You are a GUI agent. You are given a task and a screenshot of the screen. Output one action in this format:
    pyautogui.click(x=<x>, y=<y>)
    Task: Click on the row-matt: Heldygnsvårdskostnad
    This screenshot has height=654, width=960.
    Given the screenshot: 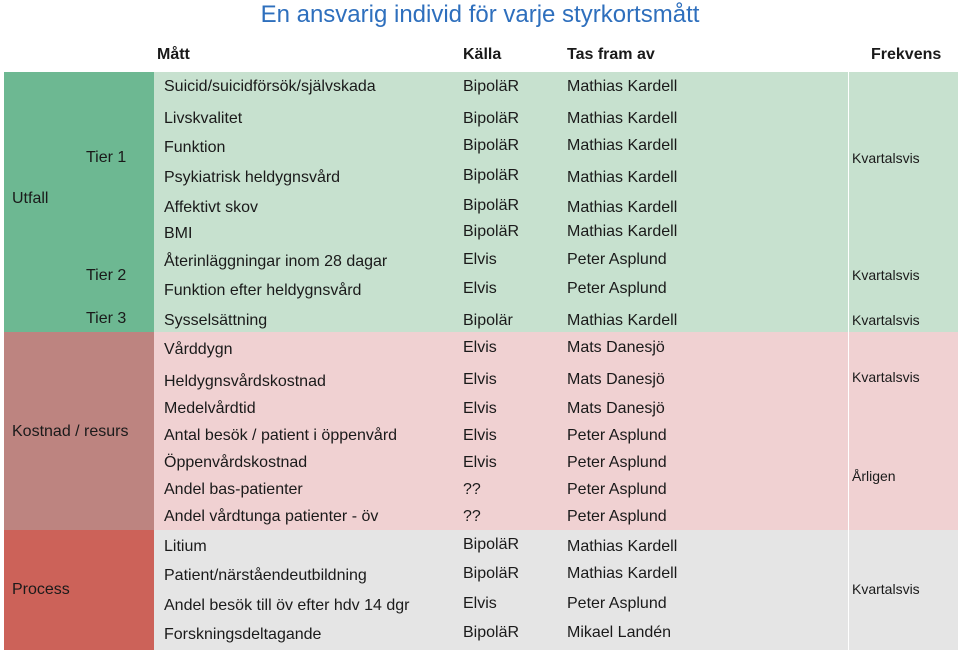 What is the action you would take?
    pyautogui.click(x=245, y=381)
    